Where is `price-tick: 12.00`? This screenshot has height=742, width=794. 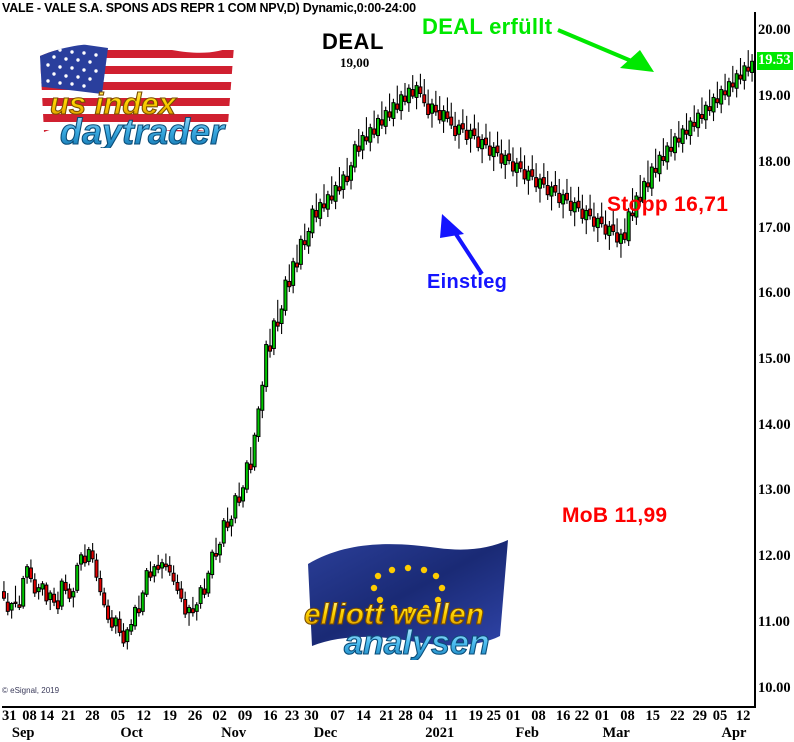 price-tick: 12.00 is located at coordinates (774, 556).